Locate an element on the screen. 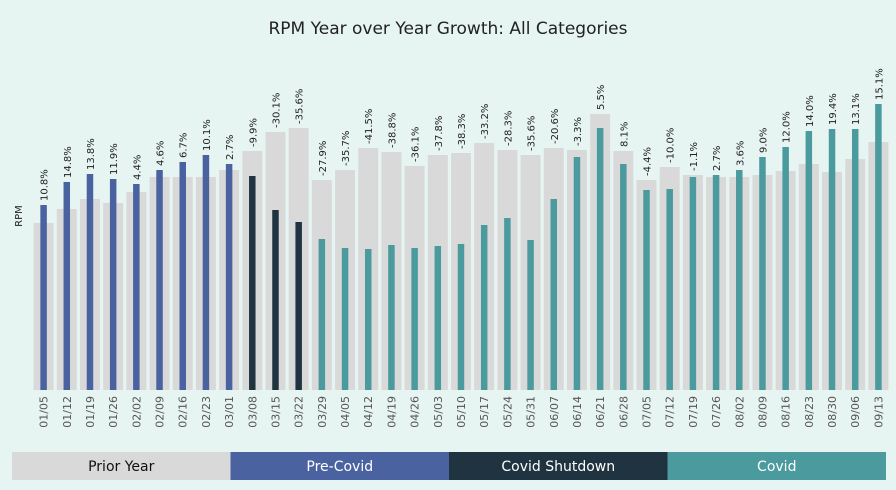  x-tick-label: 09/06 is located at coordinates (855, 412).